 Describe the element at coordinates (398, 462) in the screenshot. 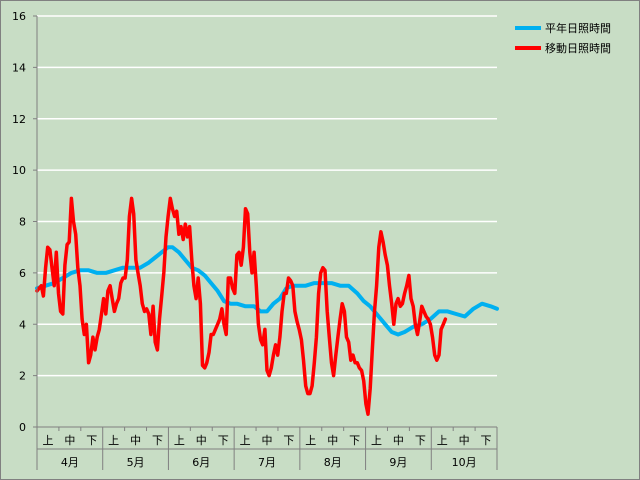

I see `x-month-label: 9月` at that location.